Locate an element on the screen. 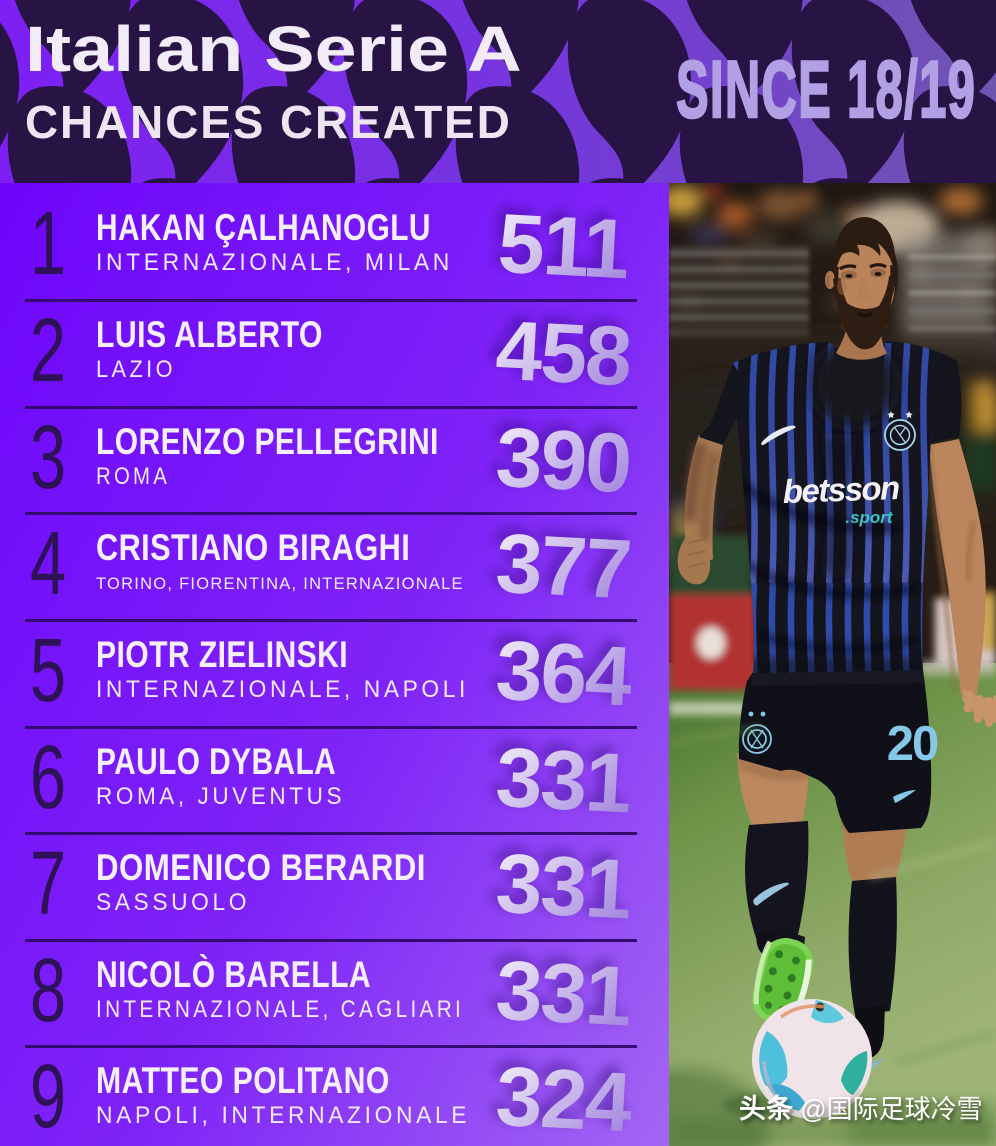  svg-text: .sport is located at coordinates (869, 517).